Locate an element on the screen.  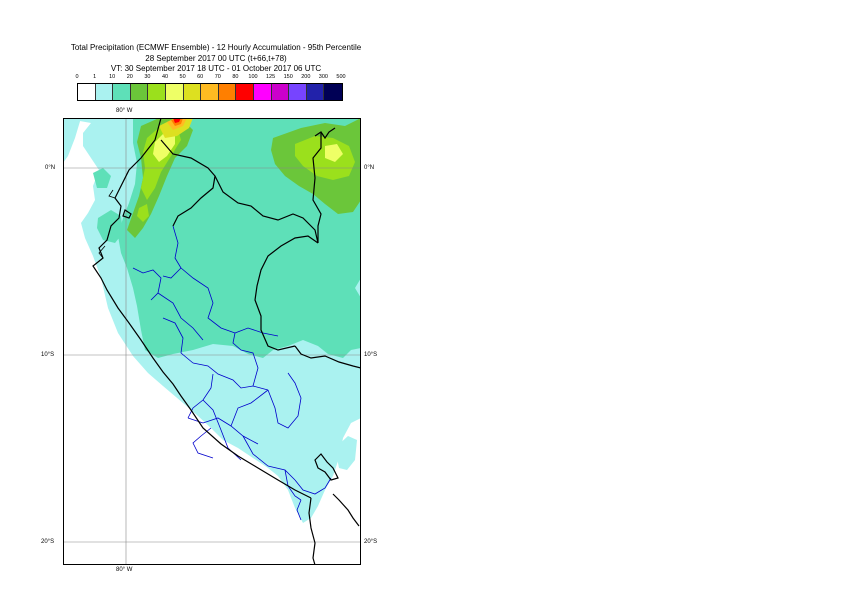
precip-yellow is located at coordinates (248, 146).